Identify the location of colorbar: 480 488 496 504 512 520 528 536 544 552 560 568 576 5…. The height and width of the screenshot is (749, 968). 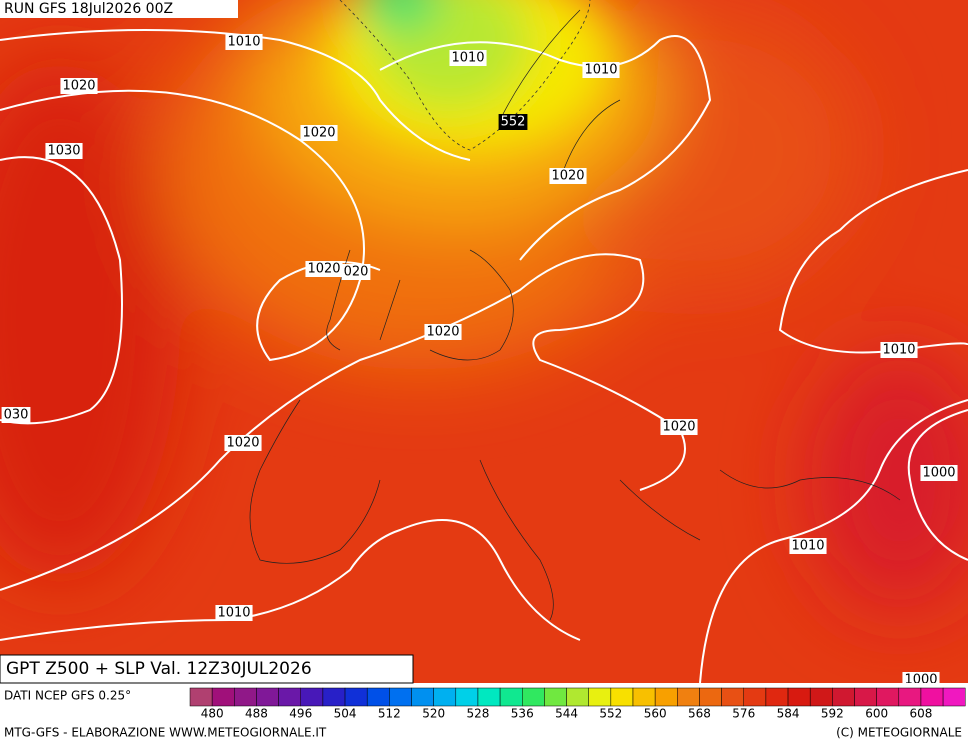
(577, 704).